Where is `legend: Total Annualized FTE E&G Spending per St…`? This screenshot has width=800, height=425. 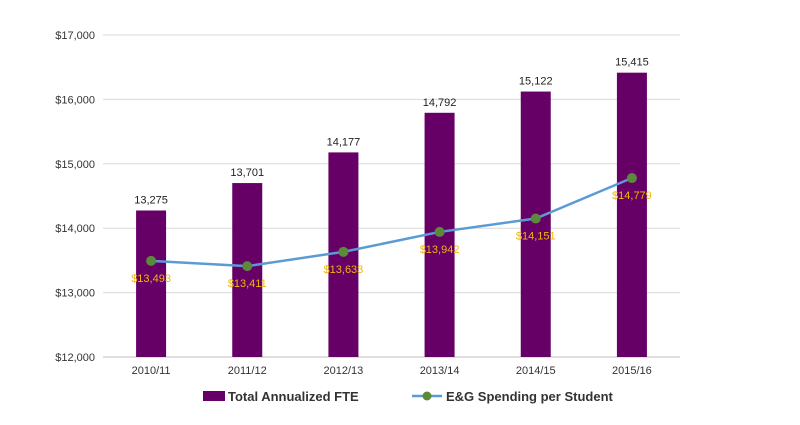
legend: Total Annualized FTE E&G Spending per St… is located at coordinates (408, 396).